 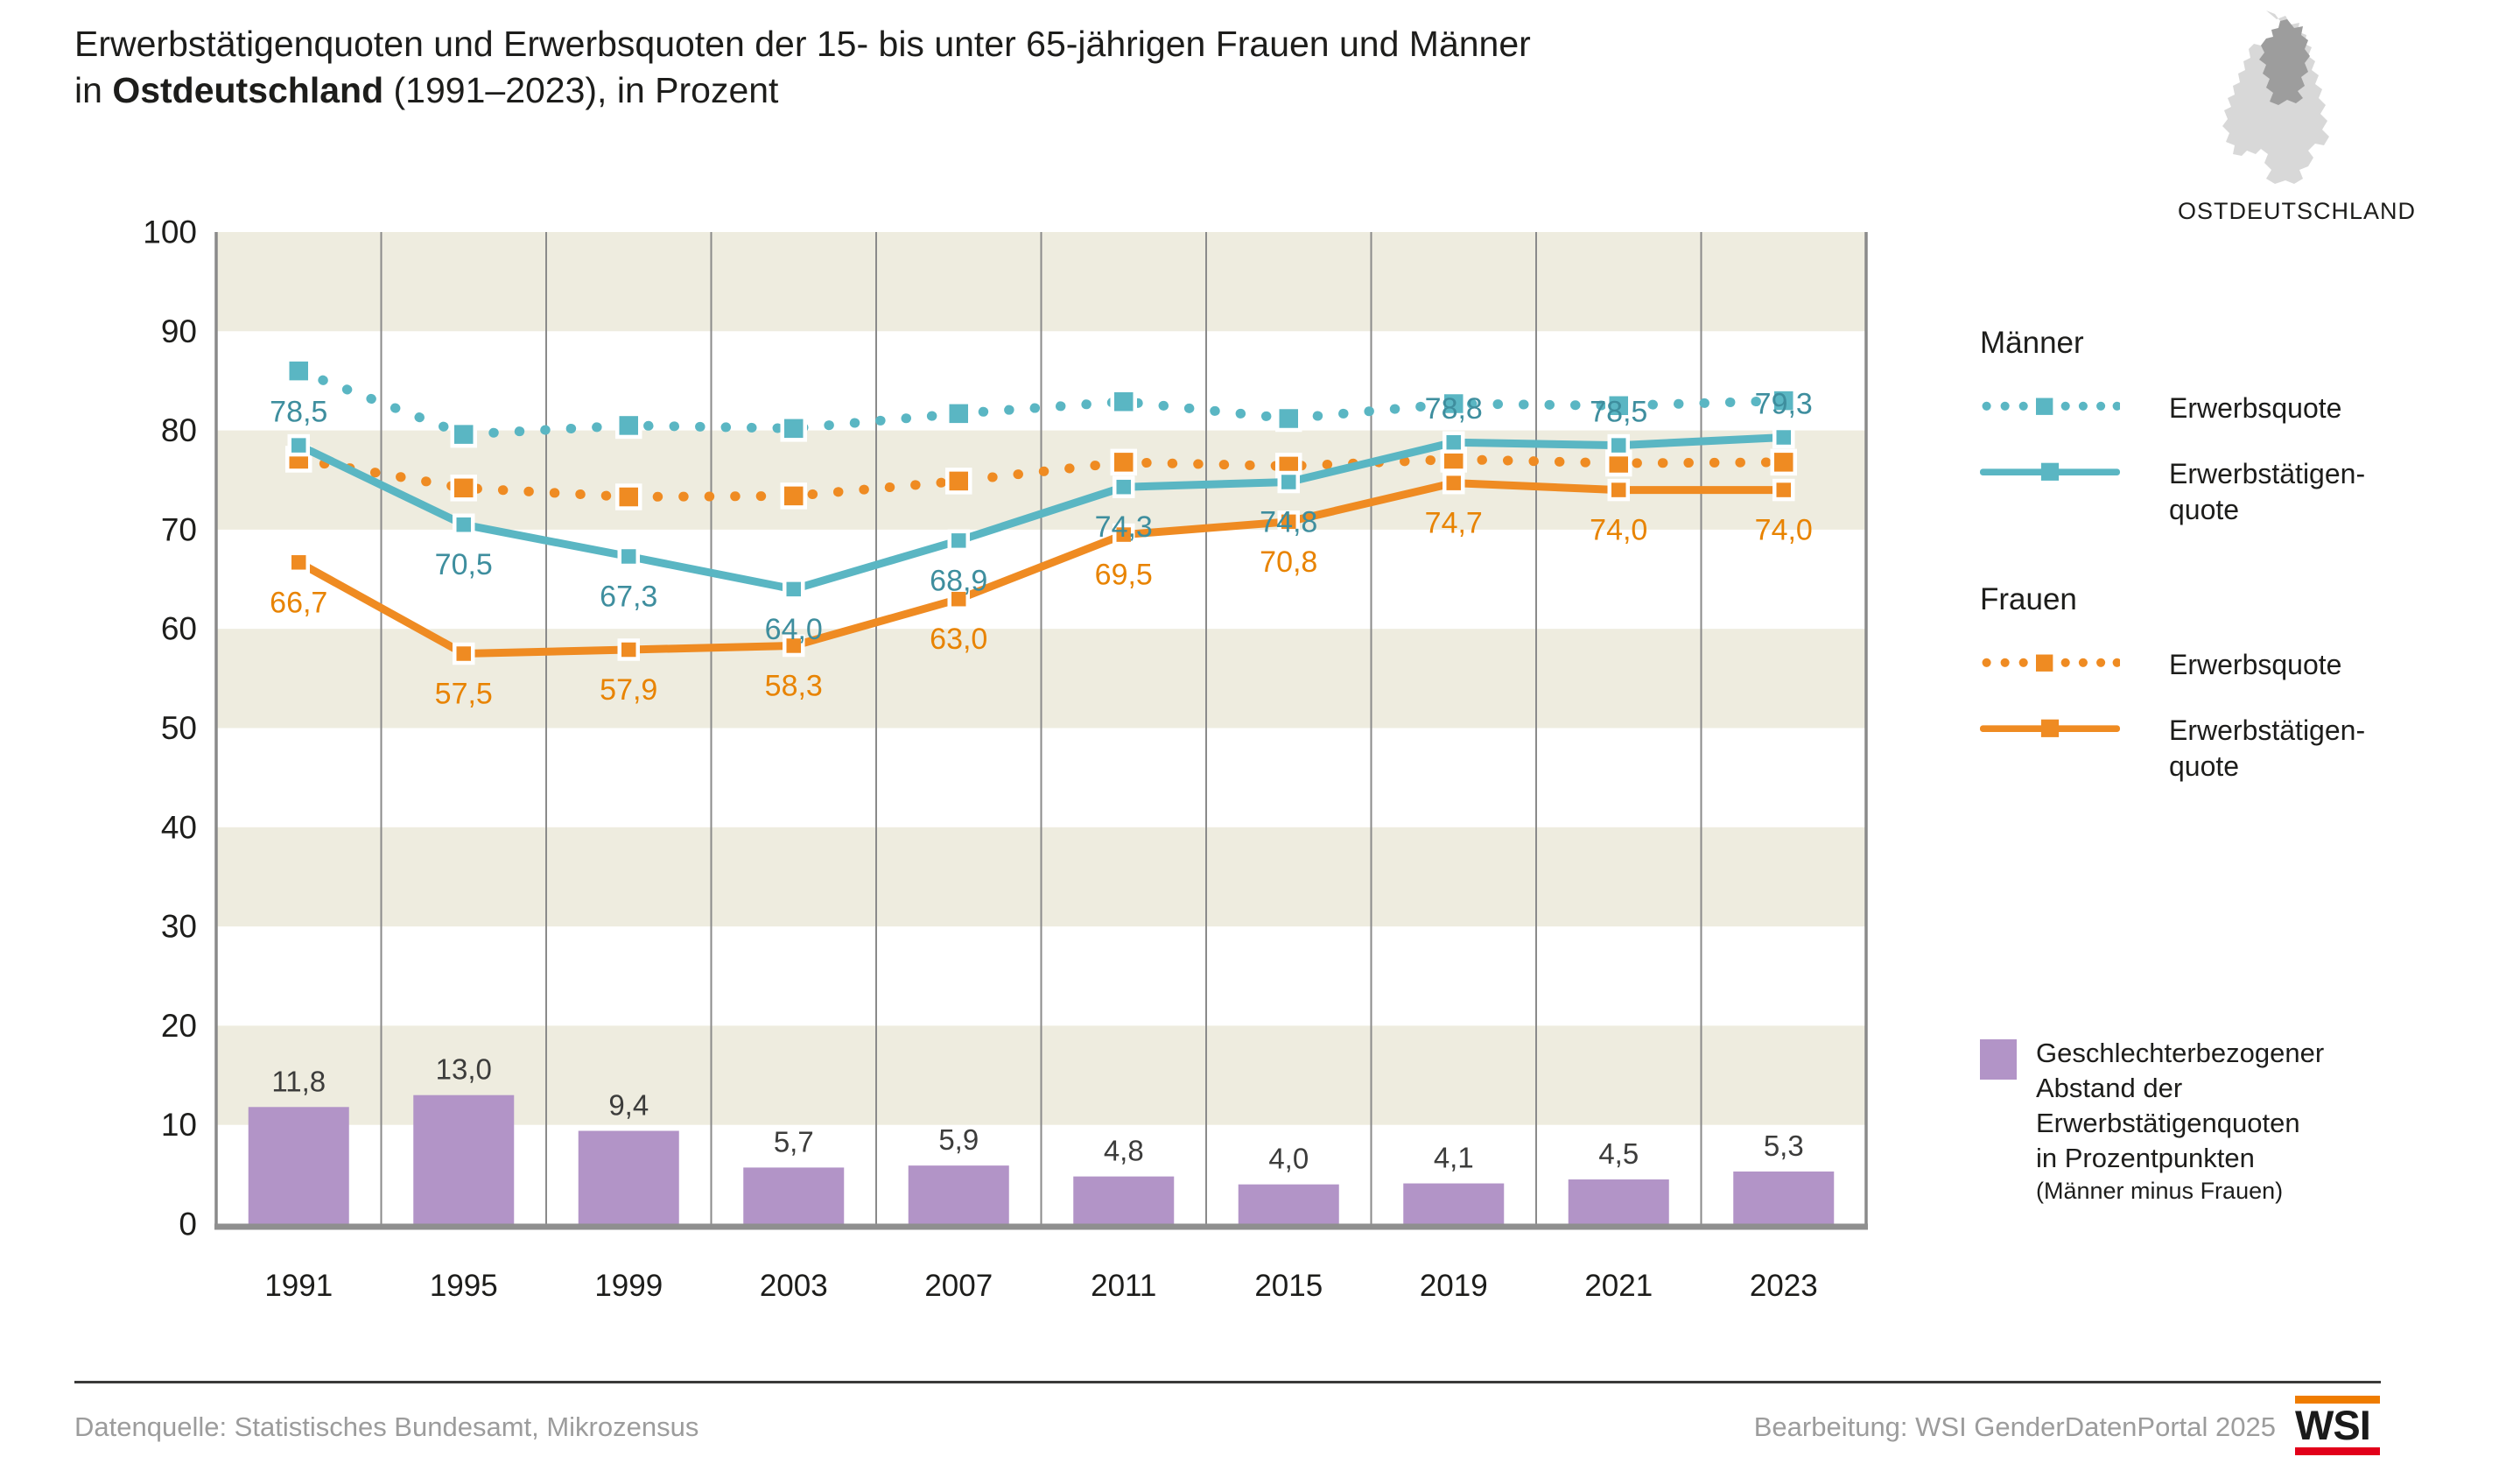 What do you see at coordinates (298, 1081) in the screenshot?
I see `gap-bar-value-label: 11,8` at bounding box center [298, 1081].